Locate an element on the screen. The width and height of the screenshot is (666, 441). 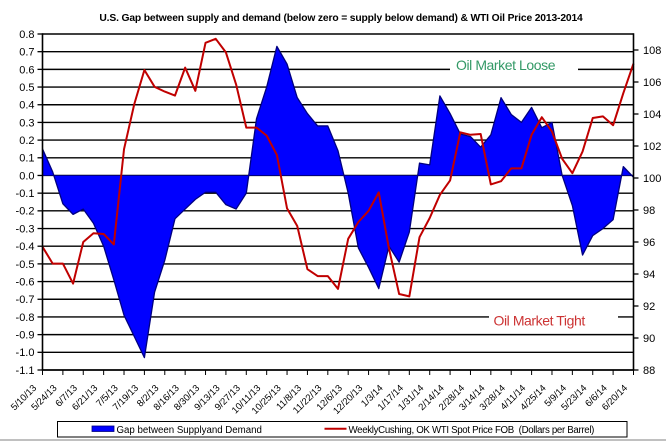
svg-text: 102 is located at coordinates (652, 147).